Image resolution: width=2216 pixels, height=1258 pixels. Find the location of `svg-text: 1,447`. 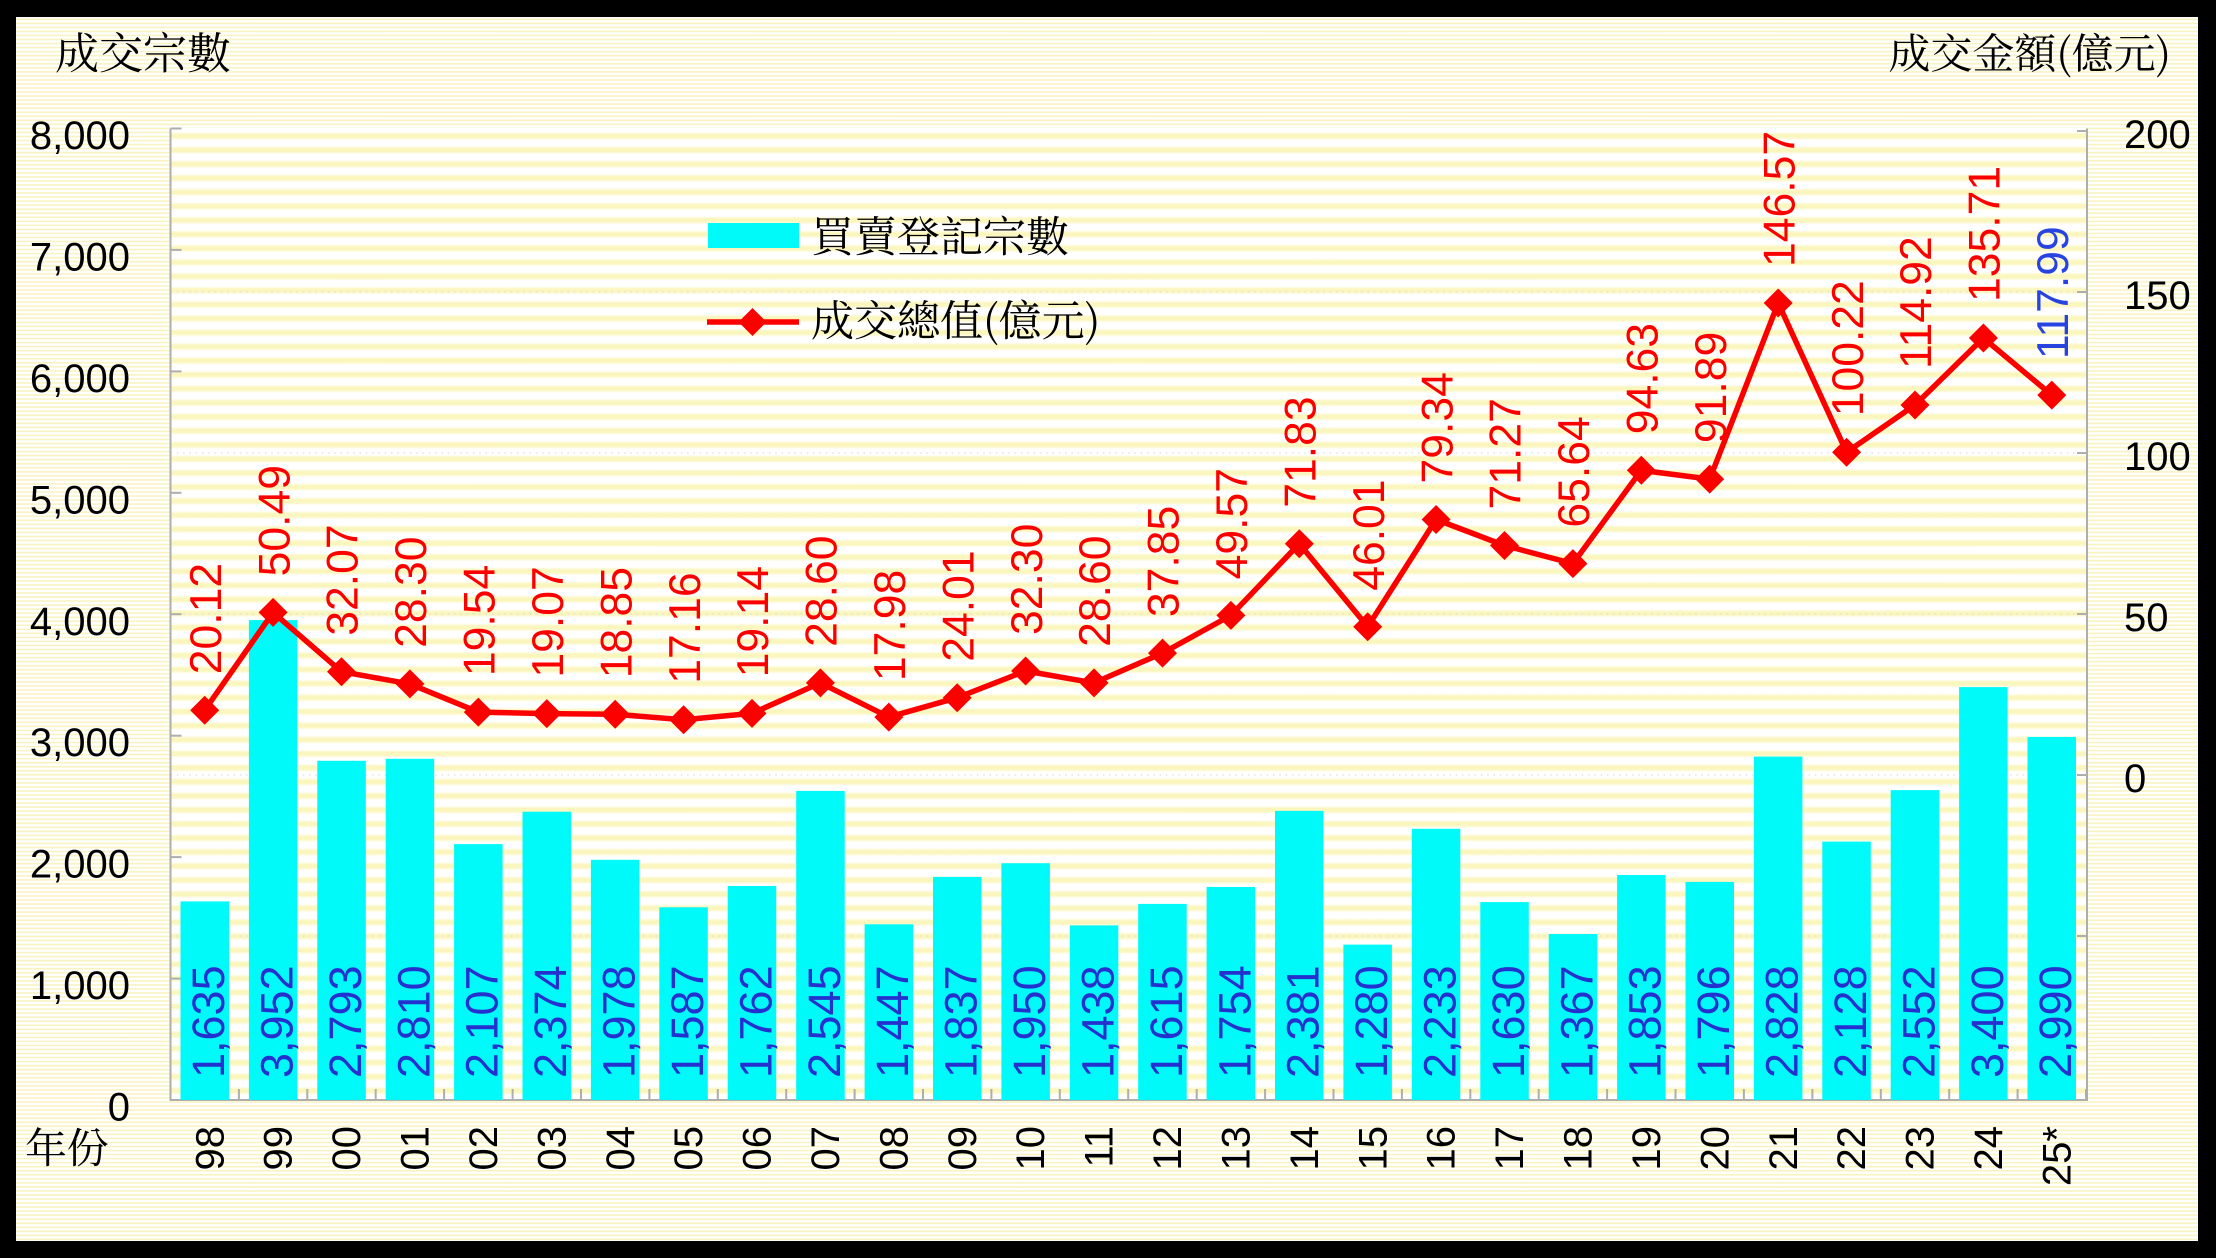

svg-text: 1,447 is located at coordinates (892, 1021).